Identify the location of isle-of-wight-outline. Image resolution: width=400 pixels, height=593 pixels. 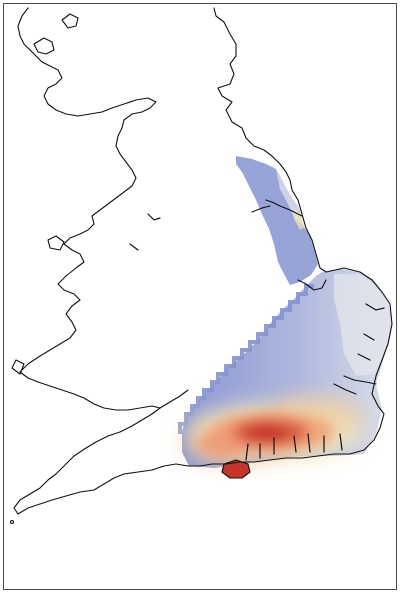
(236, 469).